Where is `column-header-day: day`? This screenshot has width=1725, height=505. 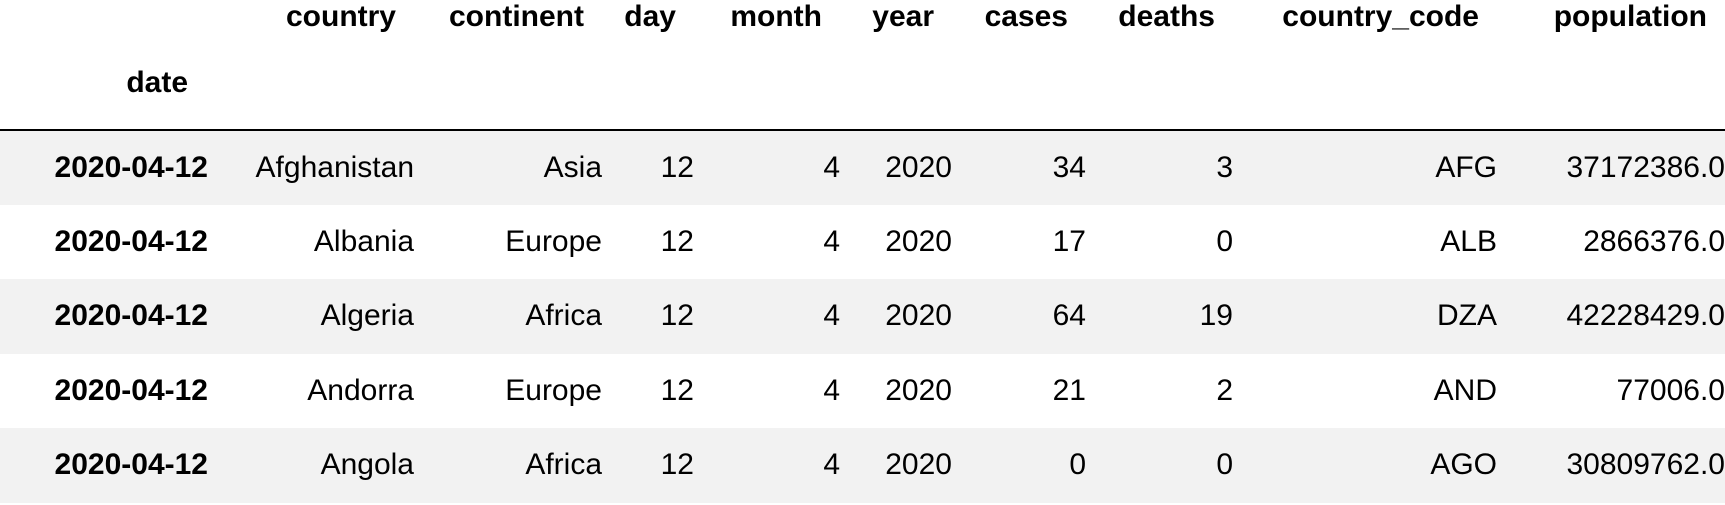
column-header-day: day is located at coordinates (650, 16).